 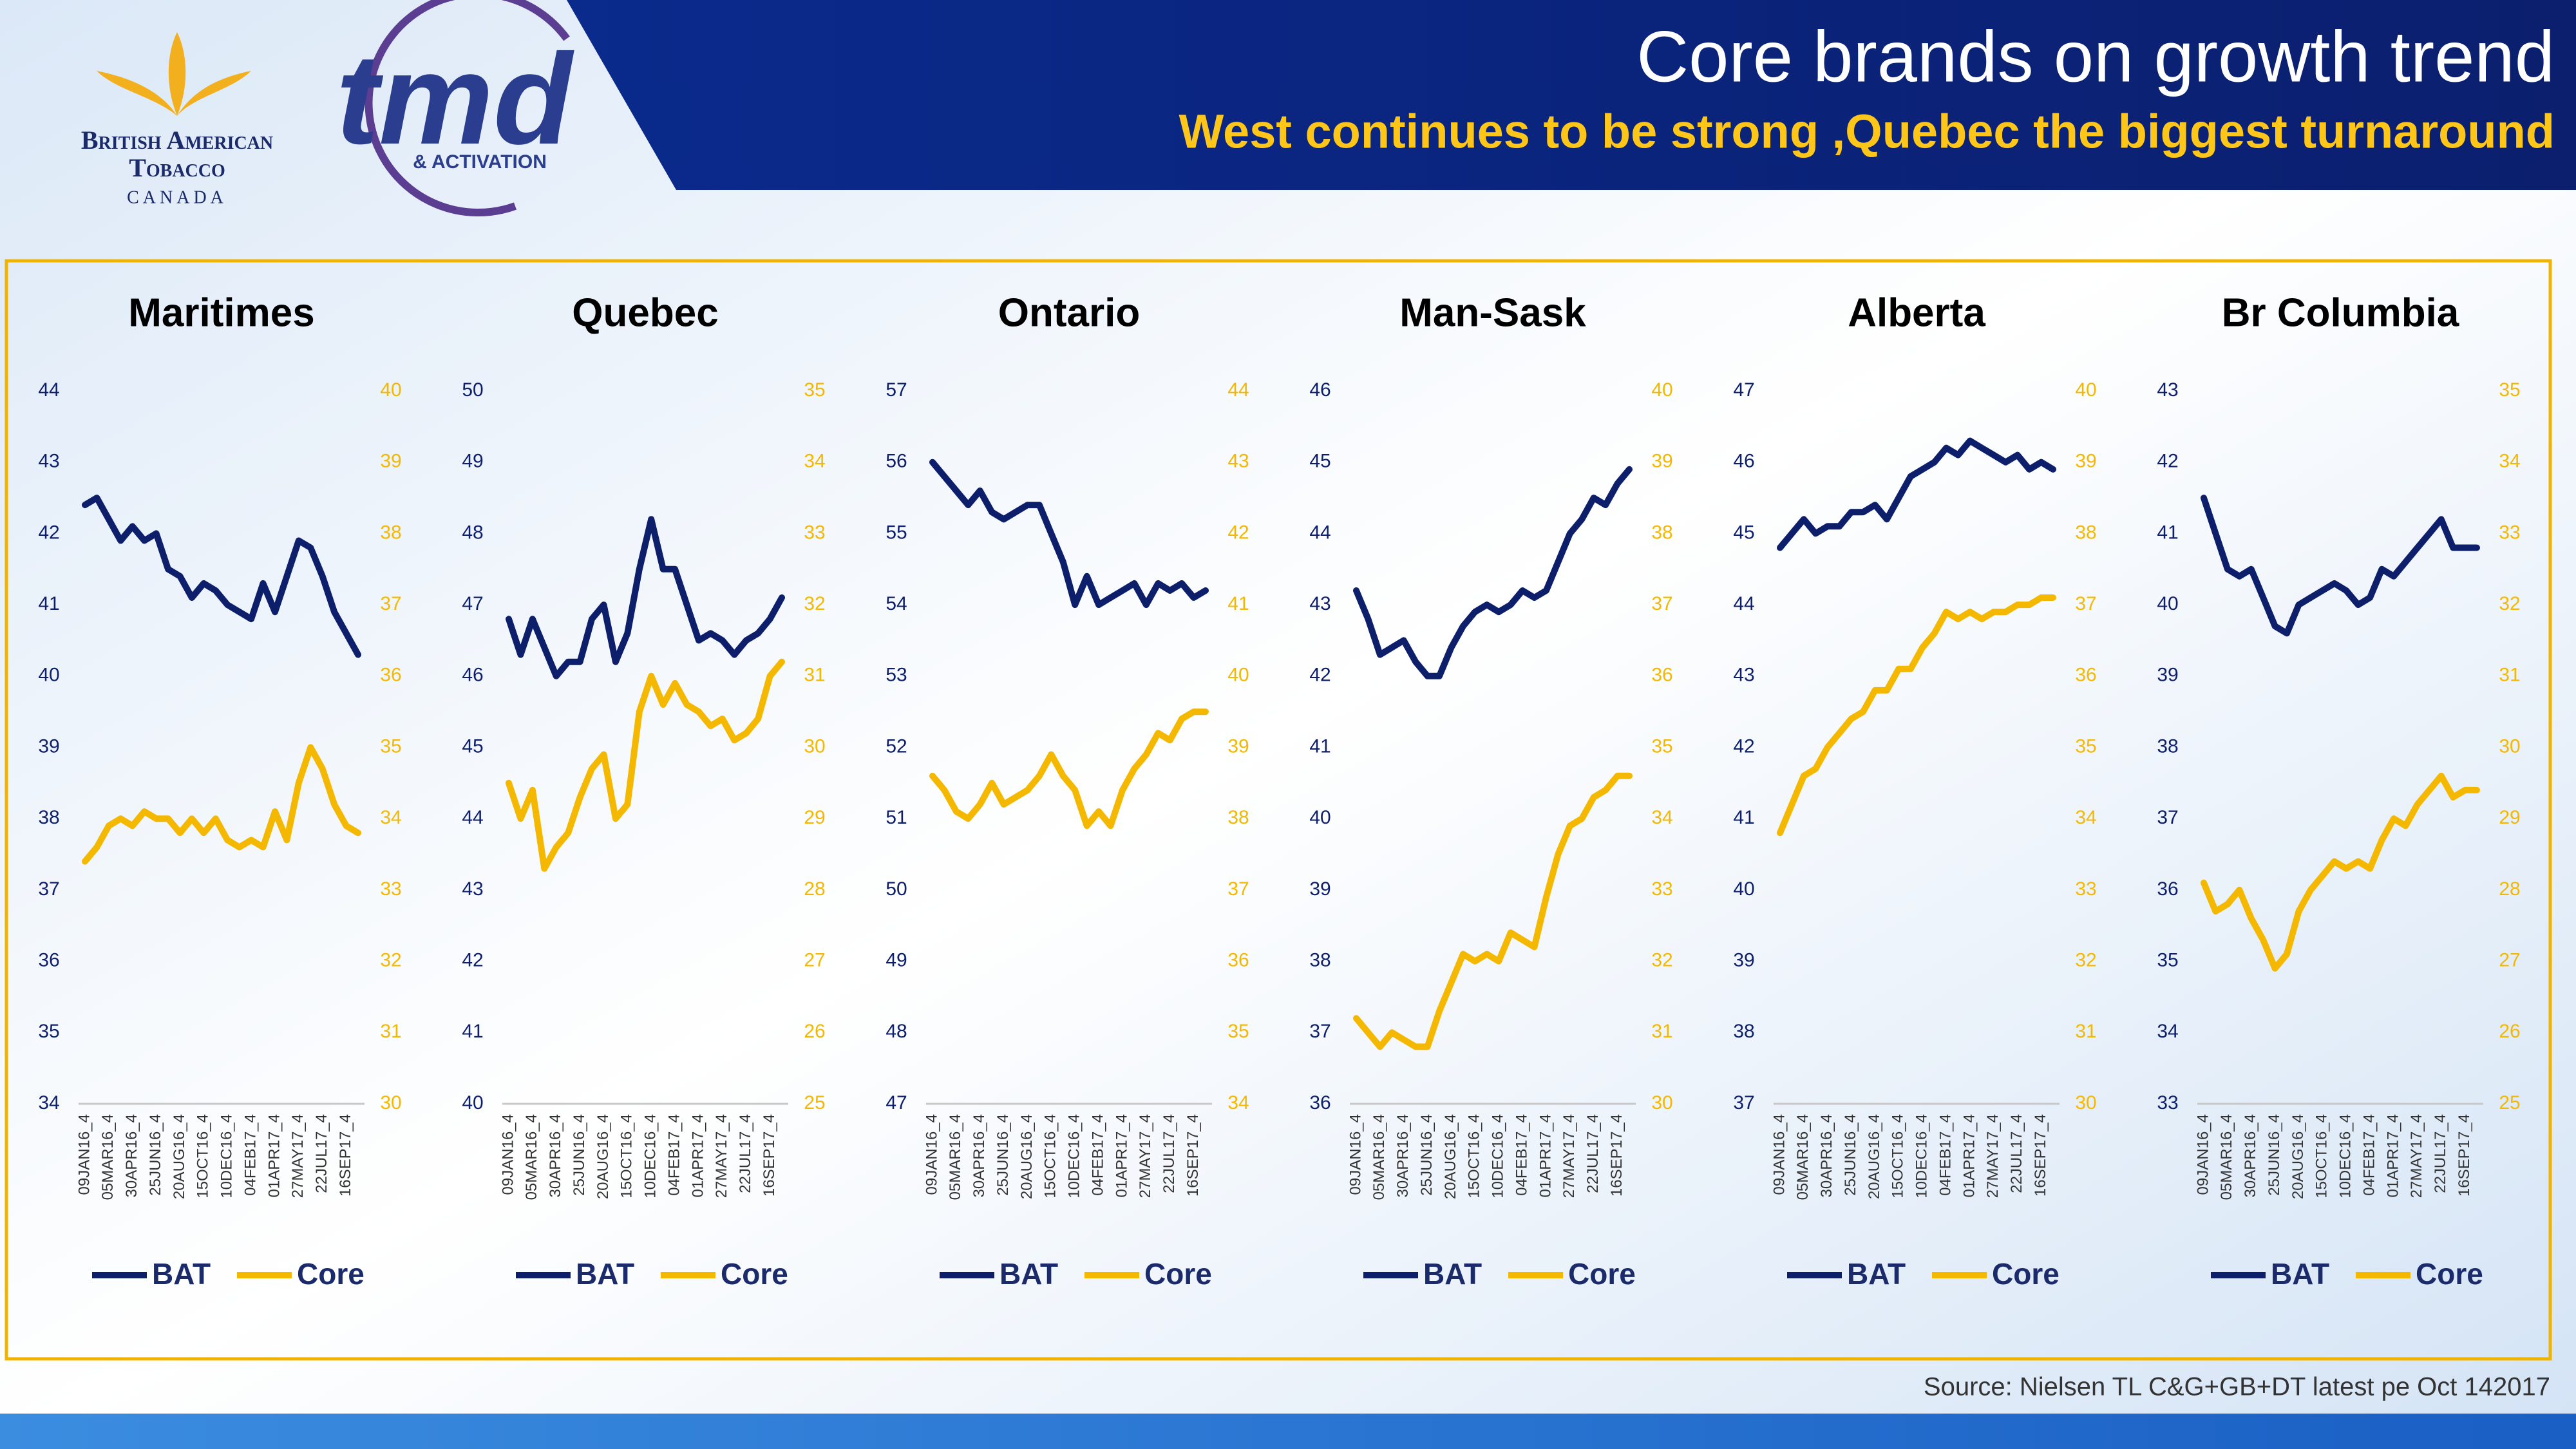 I want to click on y-tick-label: 33, so click(x=2167, y=1102).